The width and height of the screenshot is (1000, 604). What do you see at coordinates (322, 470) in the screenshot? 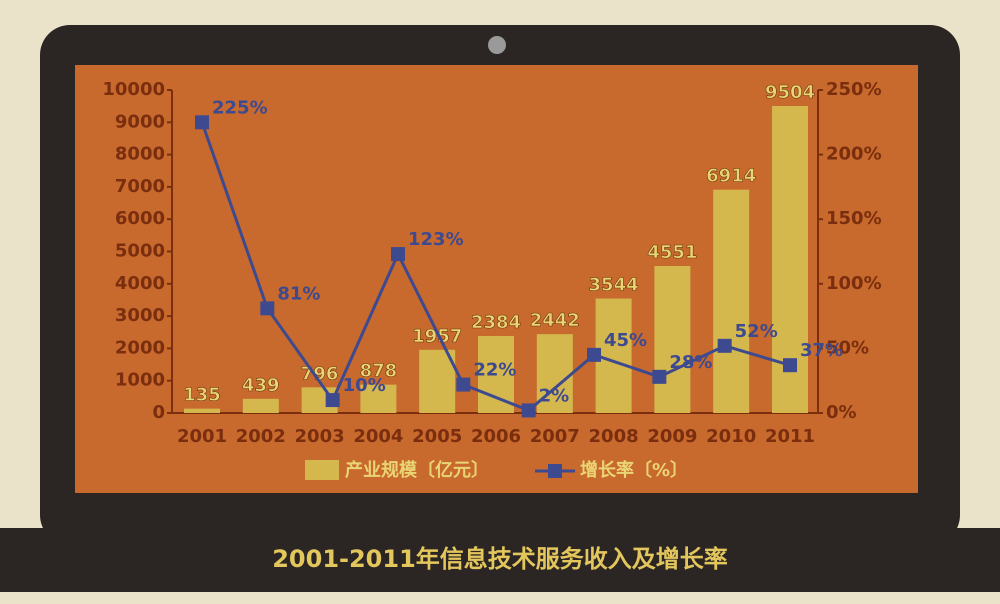
I see `legend-swatch` at bounding box center [322, 470].